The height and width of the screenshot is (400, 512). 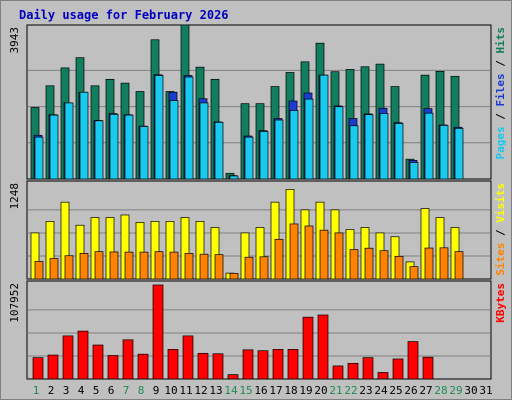 What do you see at coordinates (275, 390) in the screenshot?
I see `day-label: 17` at bounding box center [275, 390].